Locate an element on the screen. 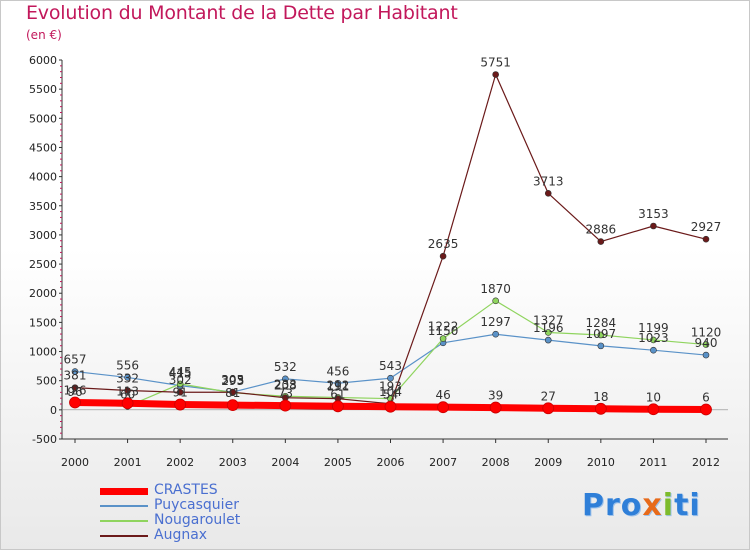  chart-subtitle: (en €) is located at coordinates (44, 35).